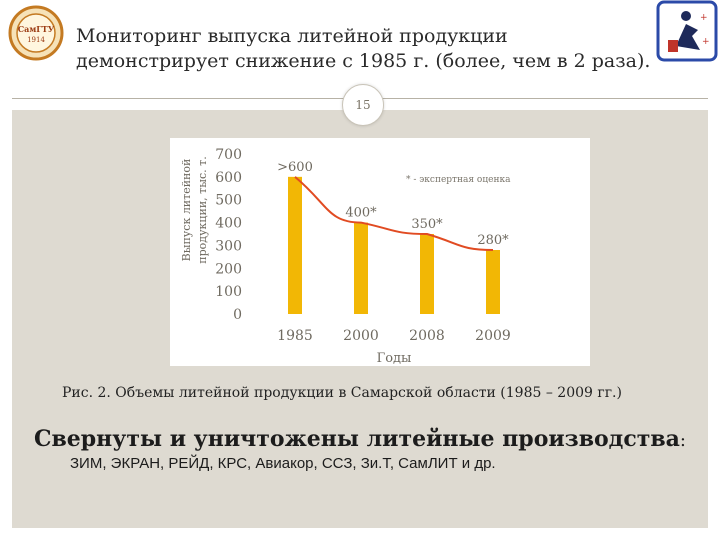 This screenshot has height=540, width=720. I want to click on bars, so click(394, 245).